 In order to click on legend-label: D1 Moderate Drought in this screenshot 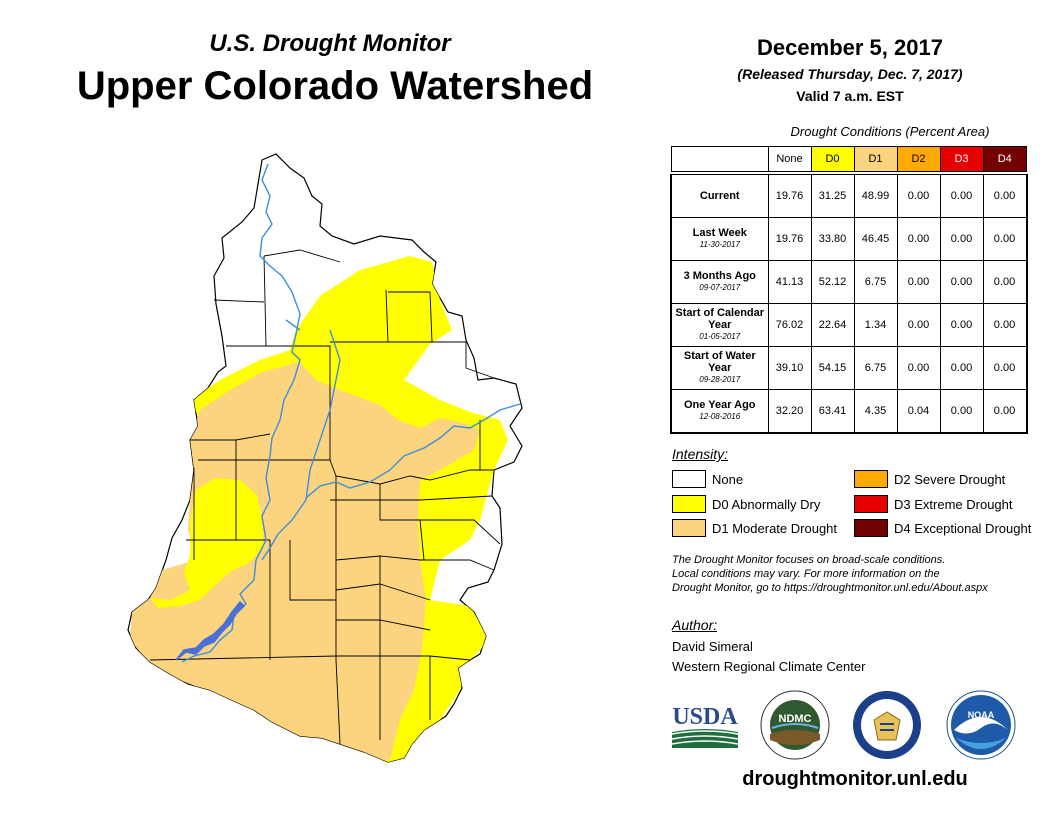, I will do `click(775, 528)`.